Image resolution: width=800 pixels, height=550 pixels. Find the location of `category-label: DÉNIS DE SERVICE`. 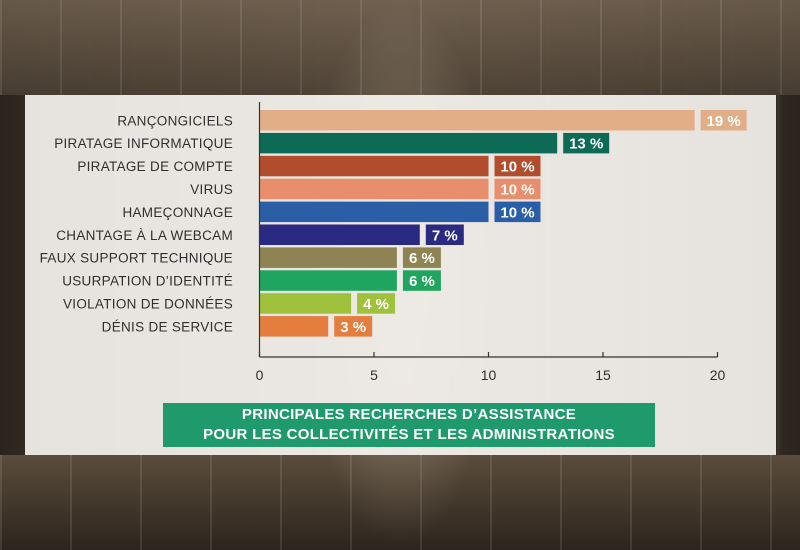

category-label: DÉNIS DE SERVICE is located at coordinates (167, 326).